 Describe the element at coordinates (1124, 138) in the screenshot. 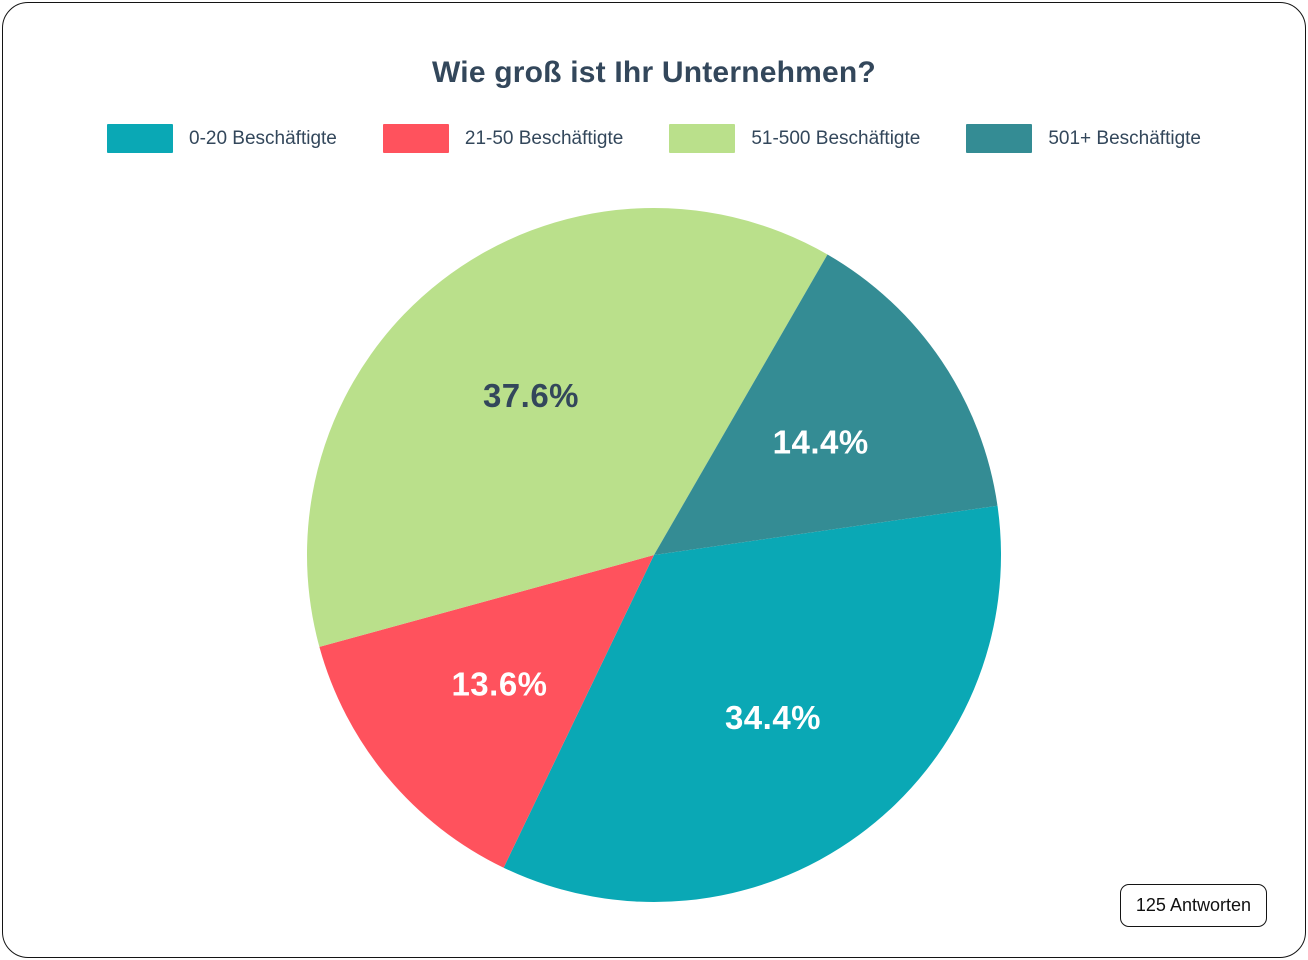

I see `legend-label: 501+ Beschäftigte` at that location.